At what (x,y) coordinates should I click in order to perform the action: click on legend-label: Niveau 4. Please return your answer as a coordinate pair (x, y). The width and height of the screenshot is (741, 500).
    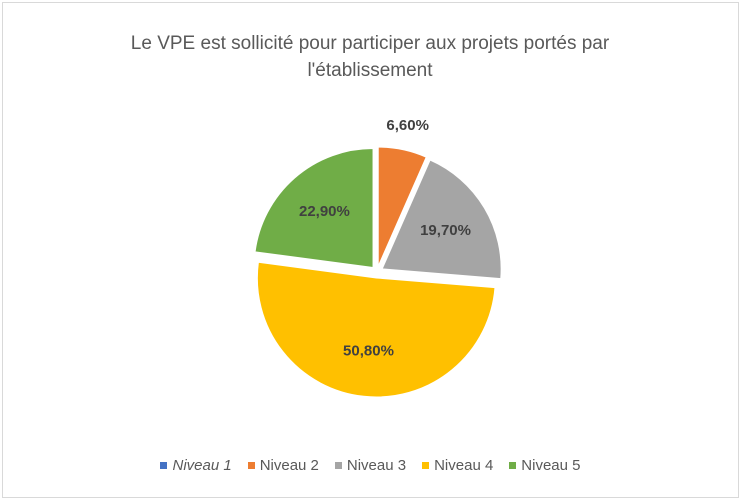
    Looking at the image, I should click on (464, 465).